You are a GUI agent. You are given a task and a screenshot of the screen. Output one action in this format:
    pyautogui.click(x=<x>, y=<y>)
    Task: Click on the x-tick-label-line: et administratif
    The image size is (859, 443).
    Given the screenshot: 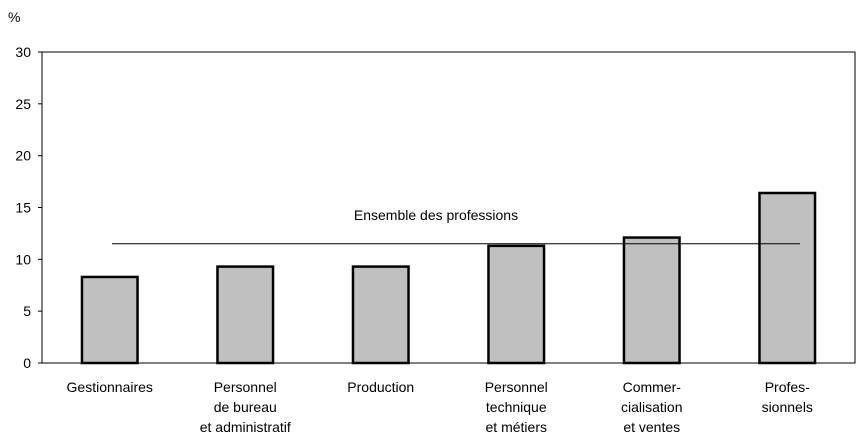 What is the action you would take?
    pyautogui.click(x=245, y=427)
    